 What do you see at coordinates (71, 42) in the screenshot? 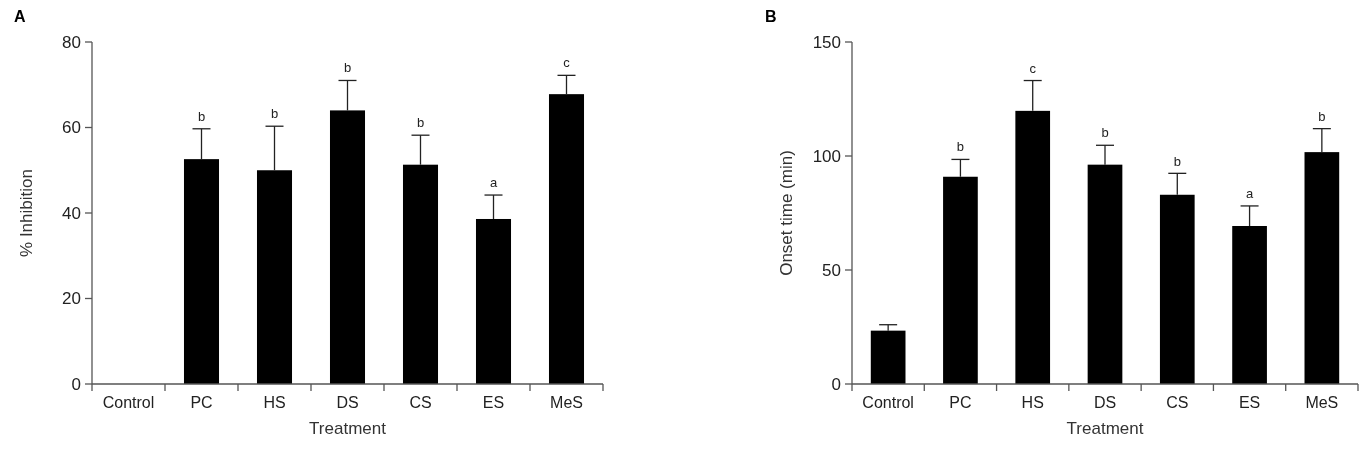
I see `y-tick-label: 80` at bounding box center [71, 42].